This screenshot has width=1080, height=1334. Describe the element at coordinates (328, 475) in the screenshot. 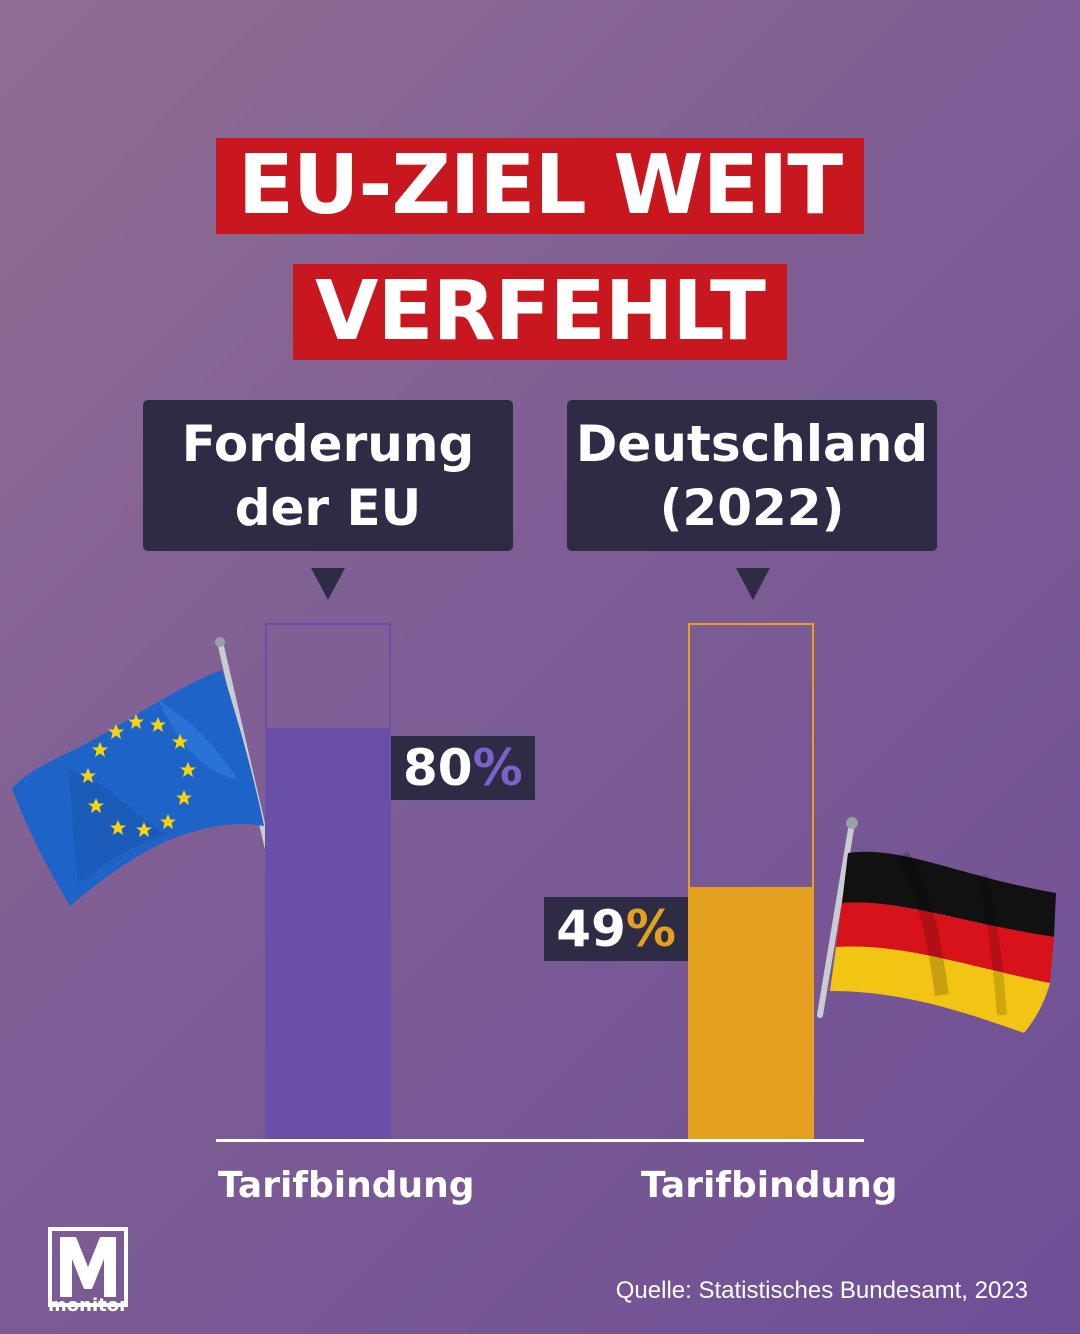

I see `eu-header-box: Forderung der EU` at that location.